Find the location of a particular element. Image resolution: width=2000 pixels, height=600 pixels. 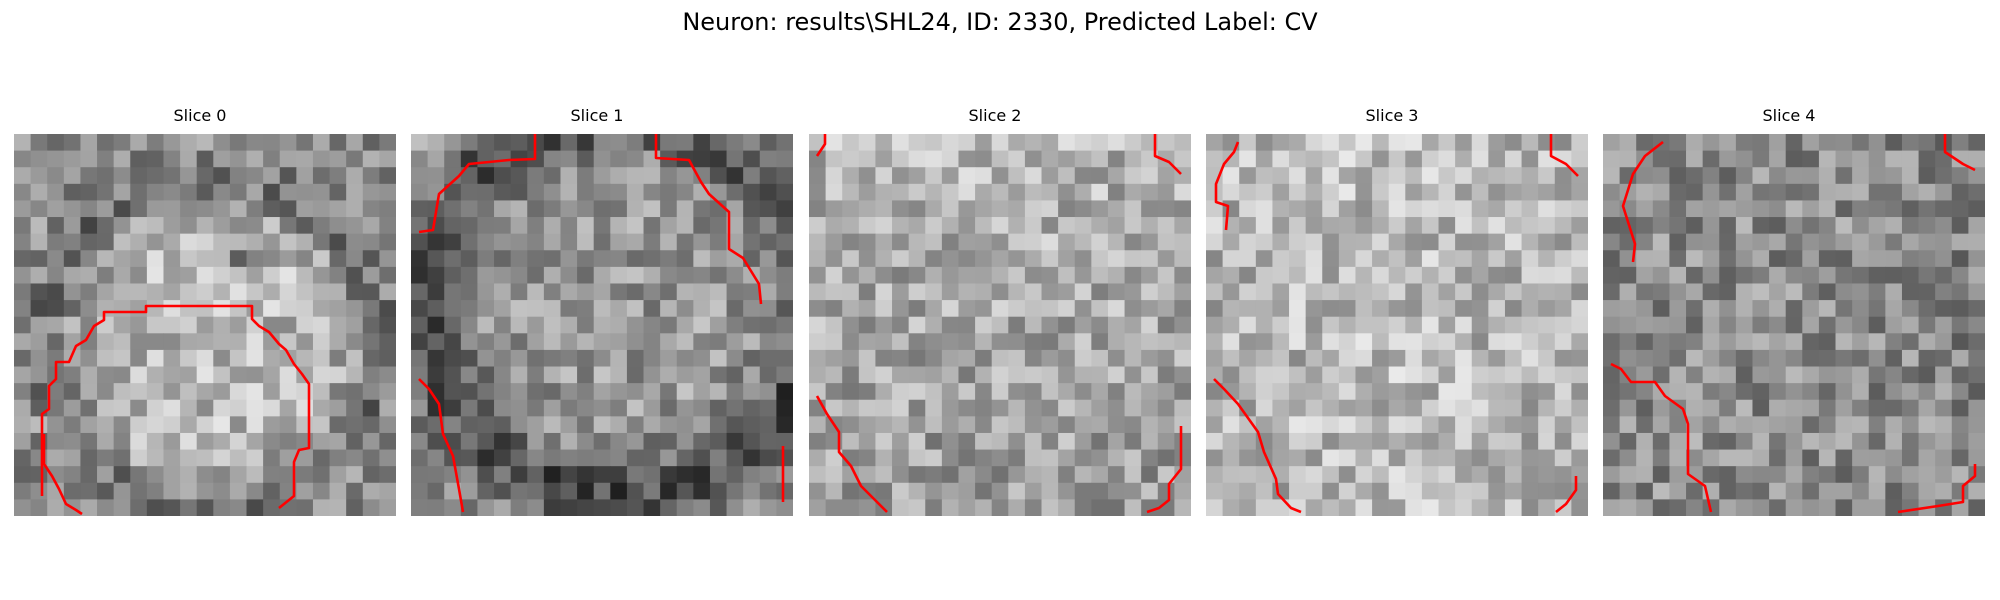

slice-panel-1: Slice 1 is located at coordinates (597, 316).